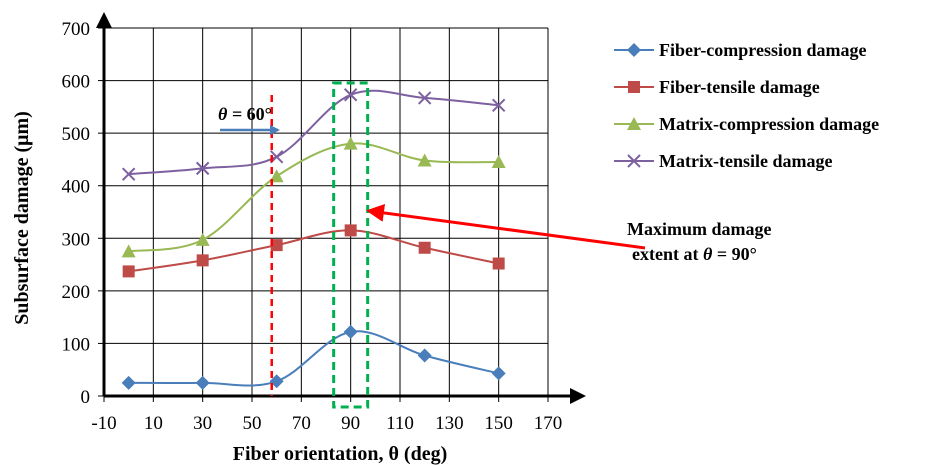 The width and height of the screenshot is (932, 466). I want to click on max-damage-arrow, so click(506, 226).